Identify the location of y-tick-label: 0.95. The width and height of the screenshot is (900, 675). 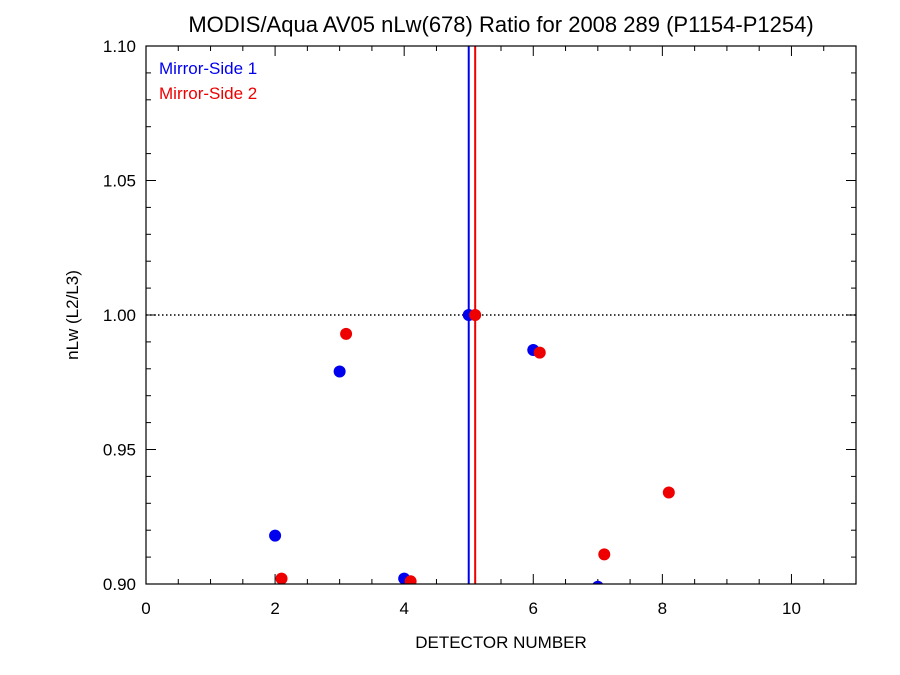
(119, 450).